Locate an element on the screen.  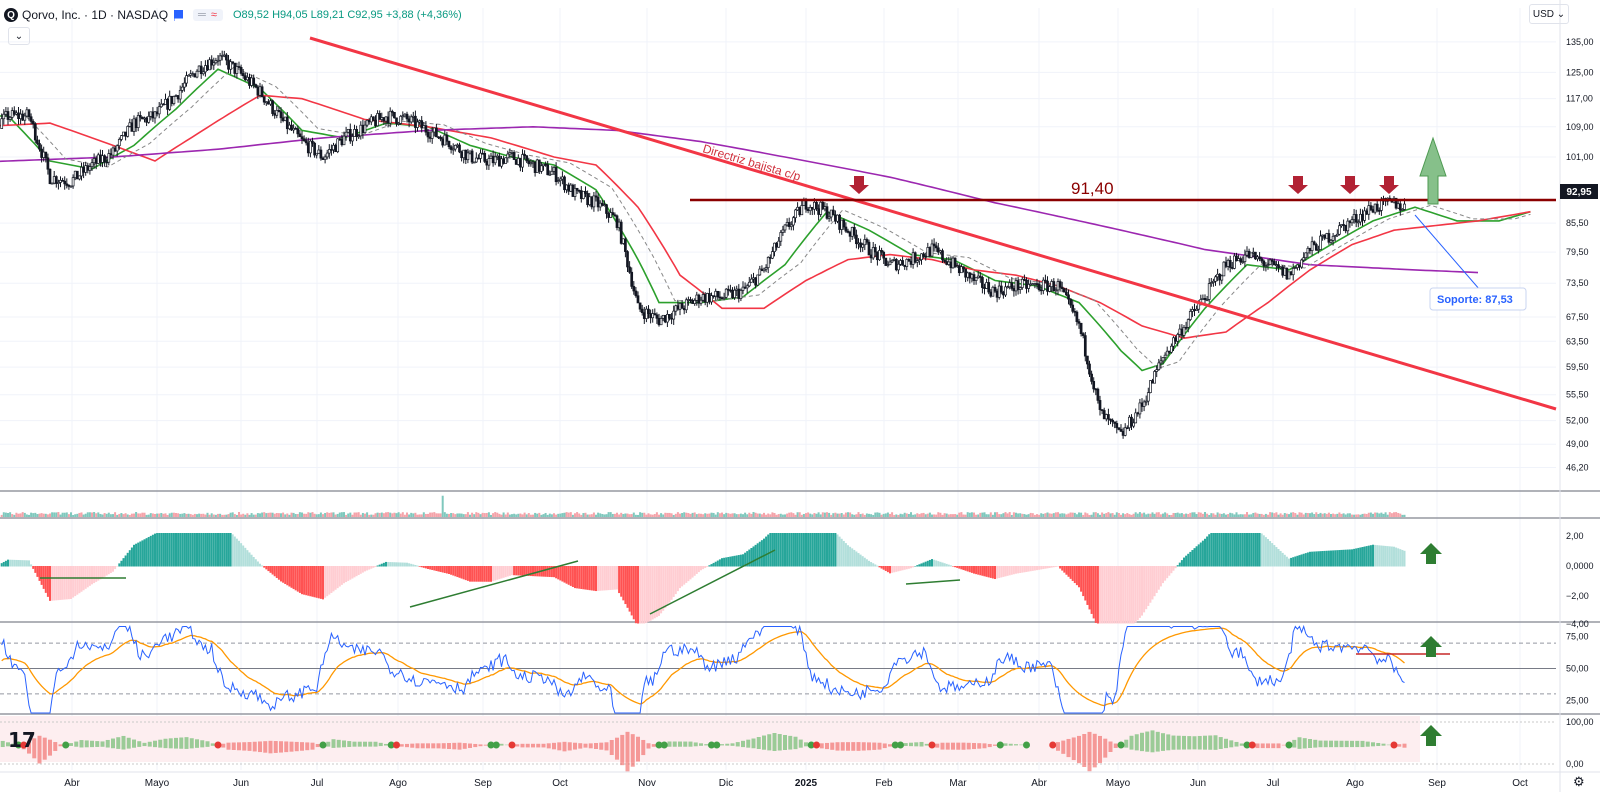
indicator-chip: ═ ≈ is located at coordinates (208, 15).